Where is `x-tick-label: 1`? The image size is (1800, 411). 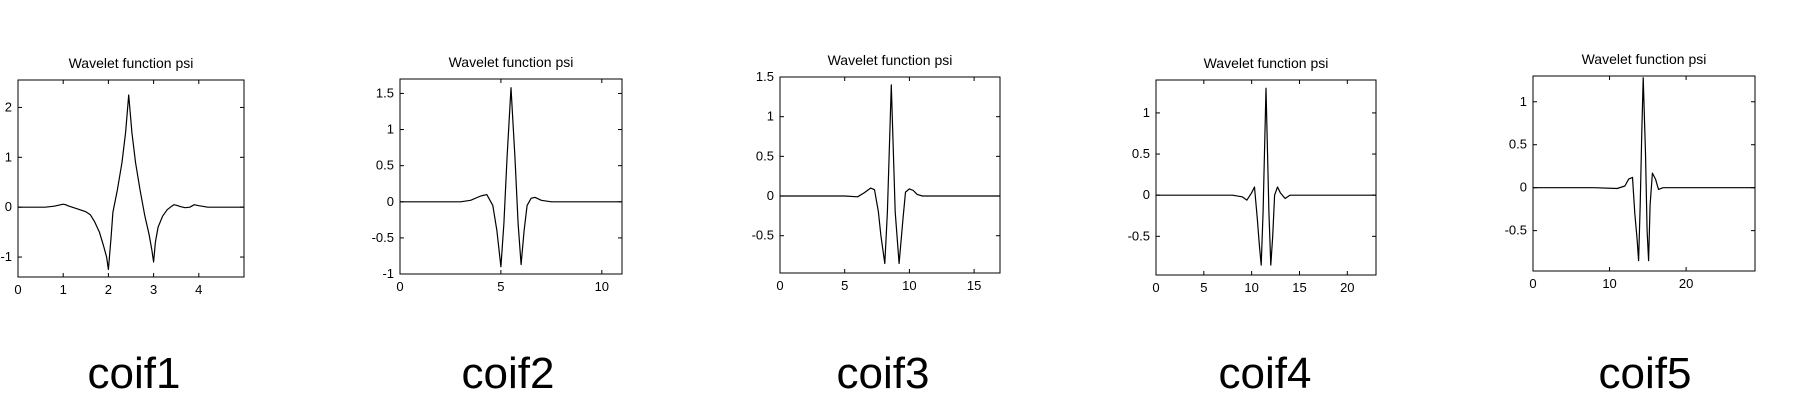 x-tick-label: 1 is located at coordinates (63, 289).